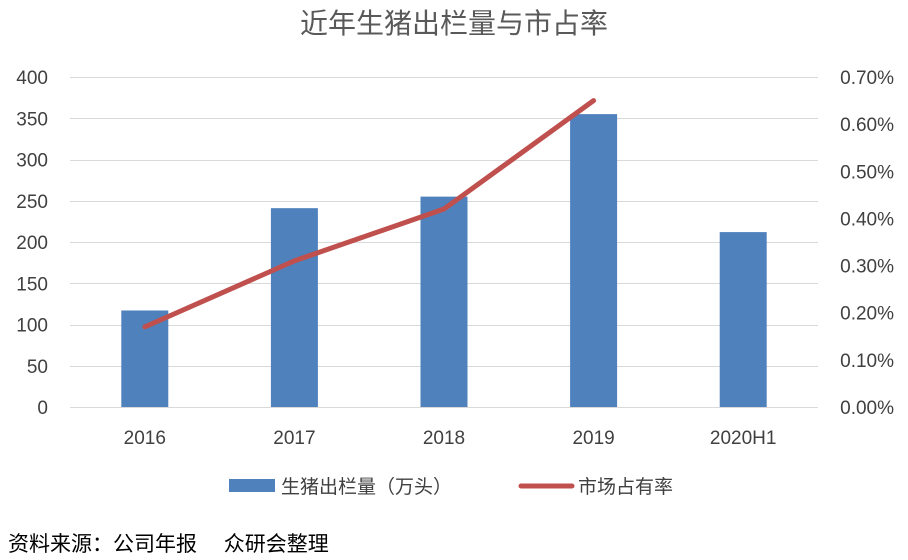 This screenshot has width=908, height=560. What do you see at coordinates (867, 78) in the screenshot?
I see `right-tick-label: 0.70%` at bounding box center [867, 78].